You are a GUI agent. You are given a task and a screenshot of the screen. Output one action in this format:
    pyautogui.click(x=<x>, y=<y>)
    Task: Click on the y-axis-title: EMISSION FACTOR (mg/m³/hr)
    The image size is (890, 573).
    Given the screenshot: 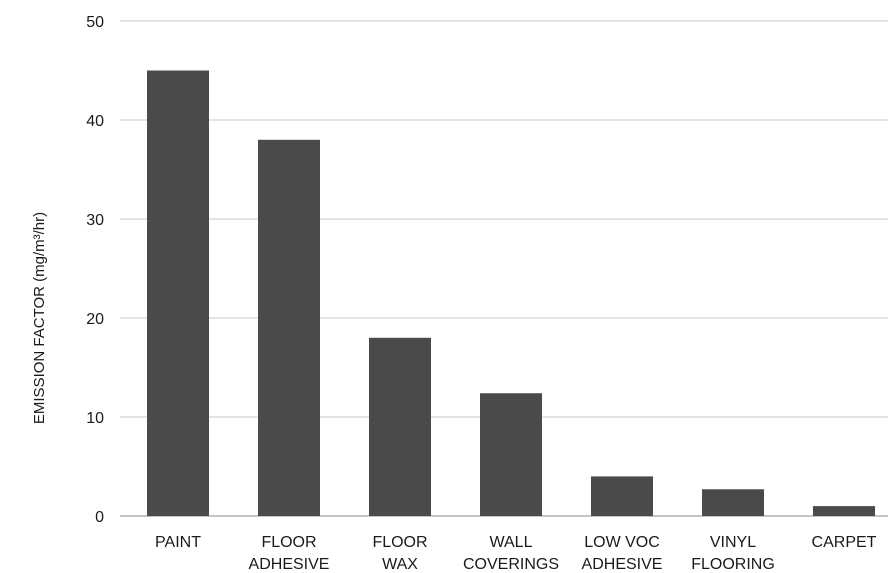 What is the action you would take?
    pyautogui.click(x=39, y=318)
    